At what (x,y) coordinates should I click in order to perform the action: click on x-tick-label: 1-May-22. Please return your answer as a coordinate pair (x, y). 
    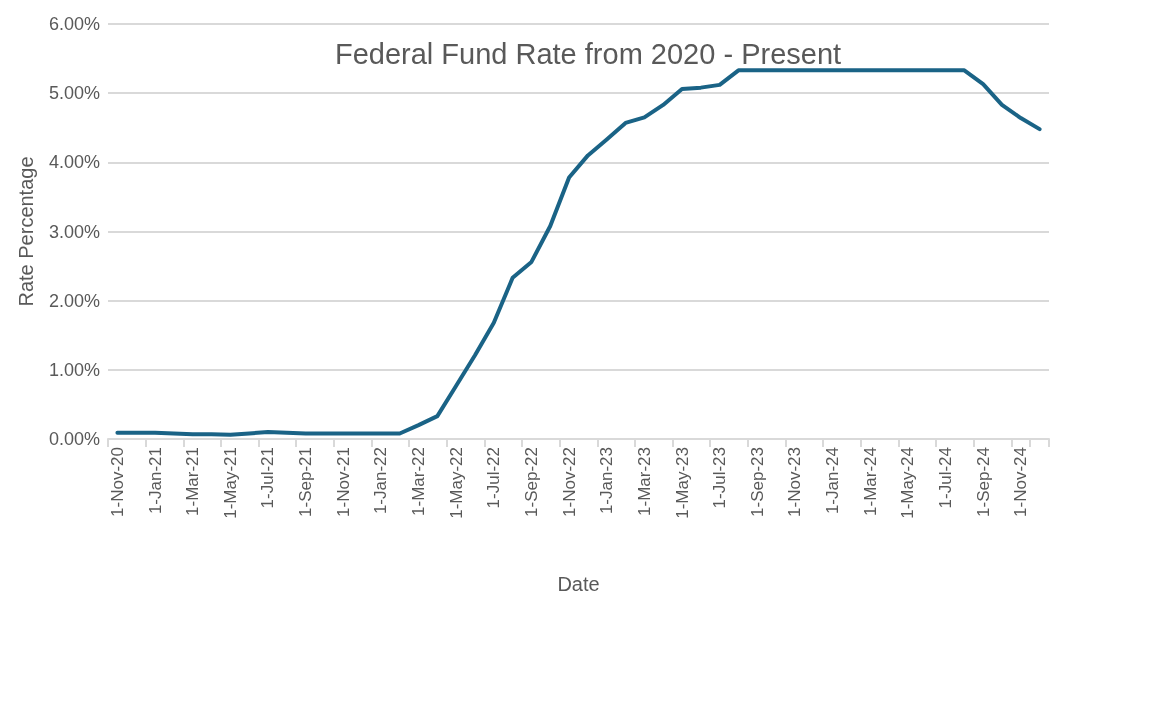
    Looking at the image, I should click on (456, 483).